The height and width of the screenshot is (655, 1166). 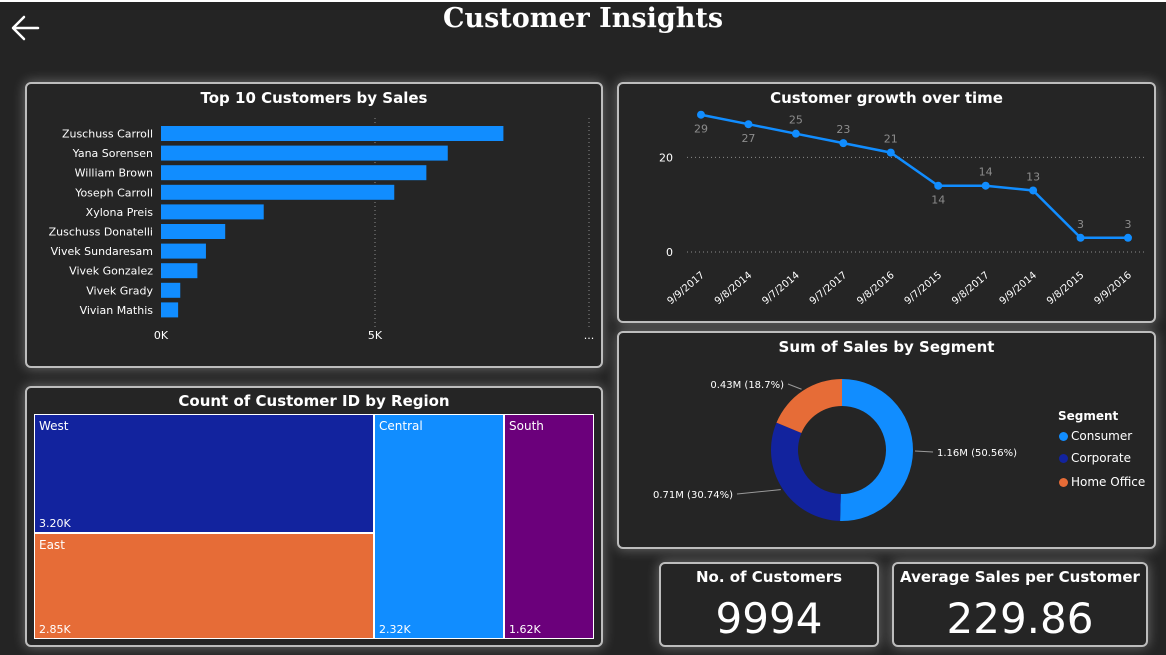 I want to click on y-tick-label: 0, so click(x=669, y=252).